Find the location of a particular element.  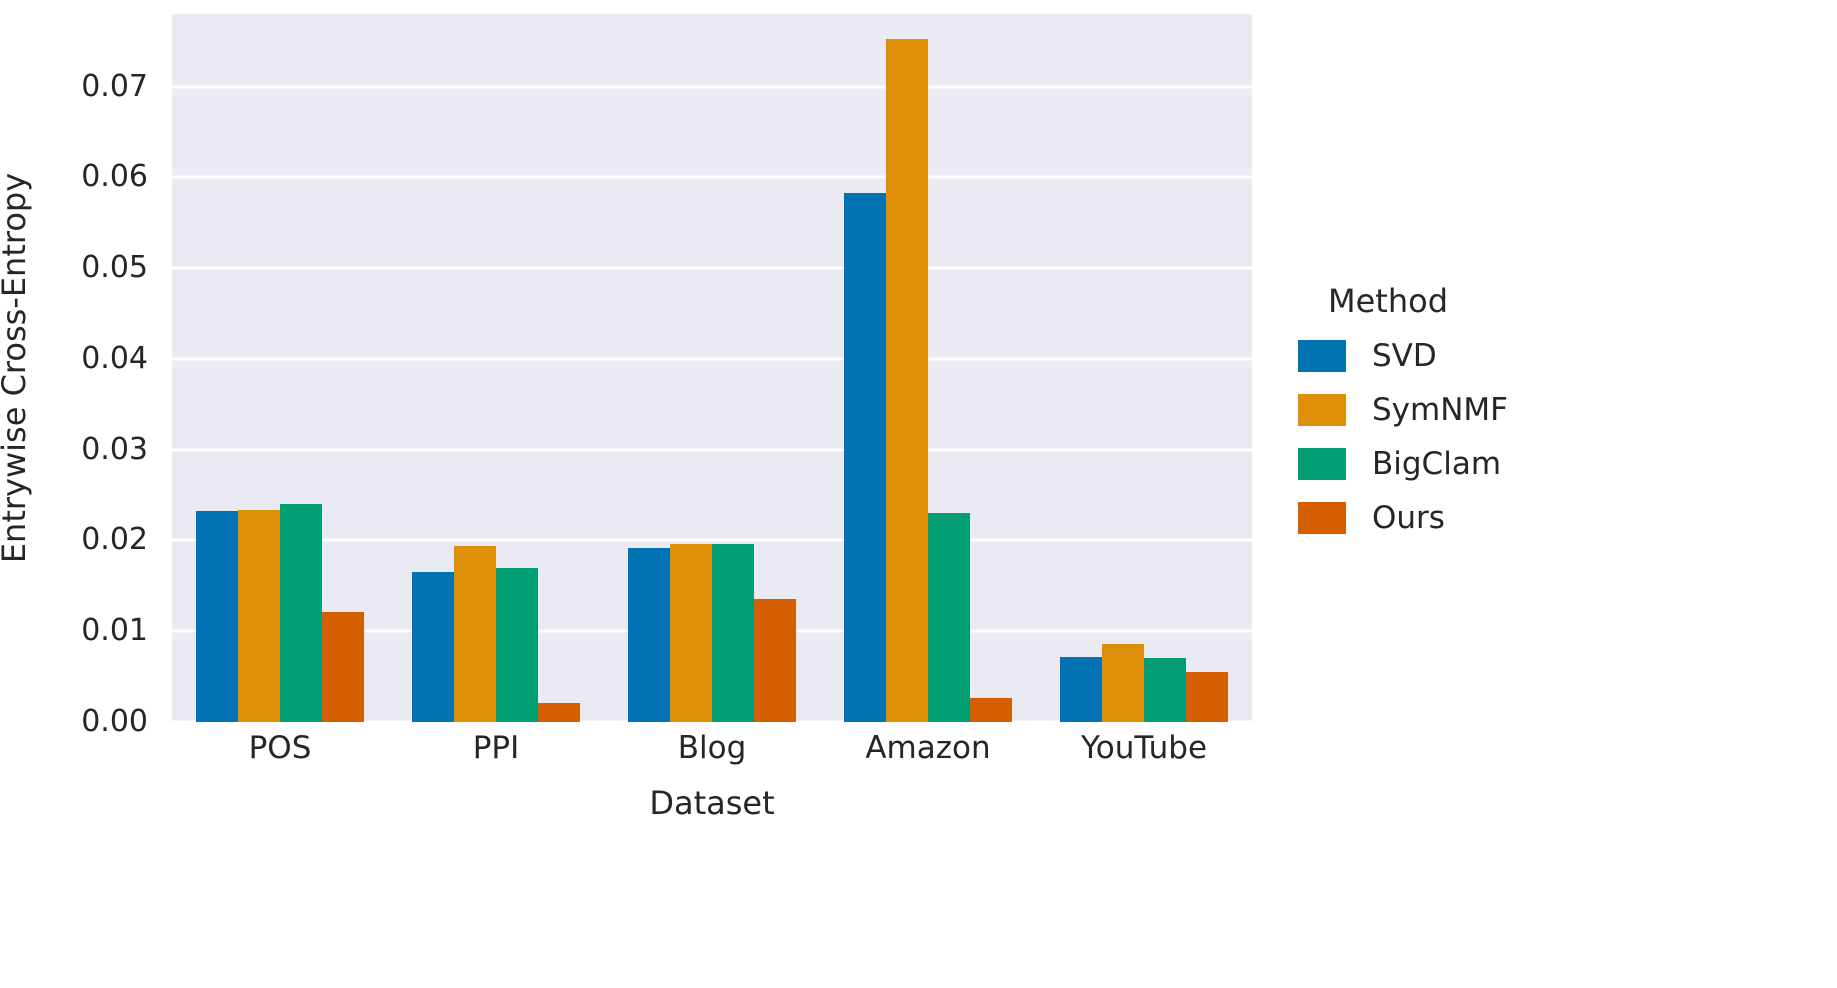

legend-label-bigclam: BigClam is located at coordinates (1437, 464).